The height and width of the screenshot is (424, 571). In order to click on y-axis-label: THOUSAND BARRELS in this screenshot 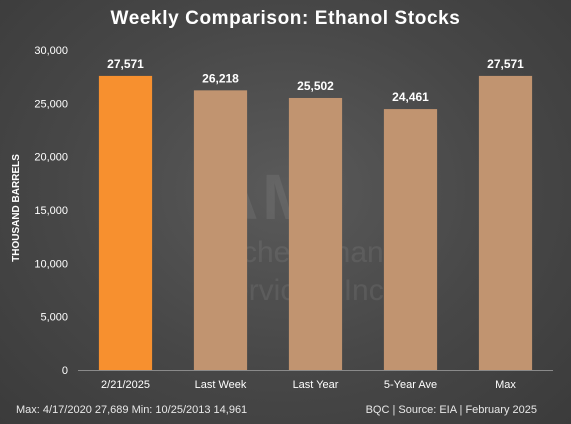, I will do `click(16, 208)`.